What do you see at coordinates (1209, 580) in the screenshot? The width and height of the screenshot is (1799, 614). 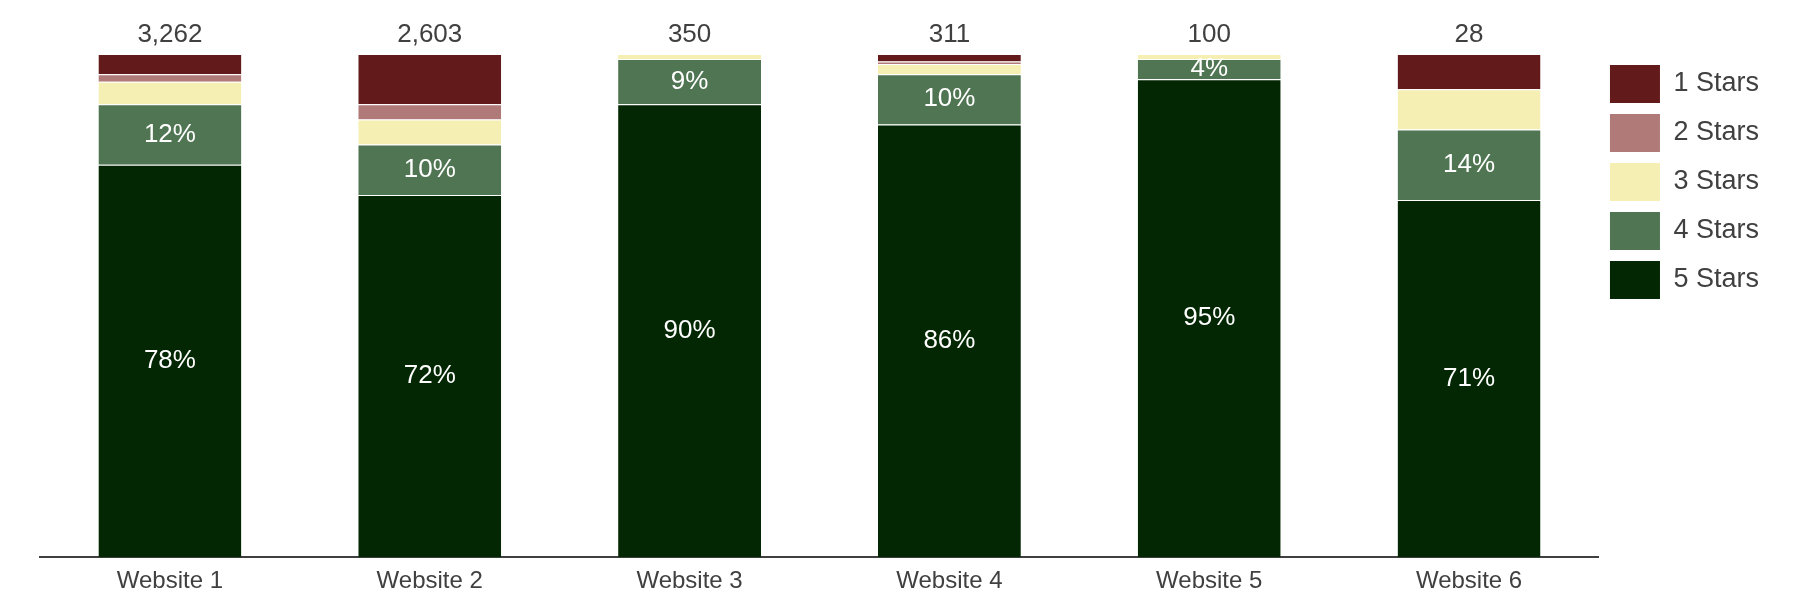 I see `x-tick-label: Website 5` at bounding box center [1209, 580].